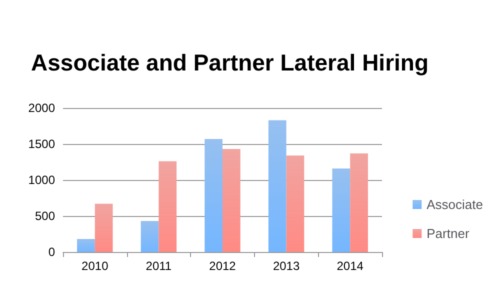 This screenshot has height=300, width=500. I want to click on y-tick-label: 500, so click(45, 216).